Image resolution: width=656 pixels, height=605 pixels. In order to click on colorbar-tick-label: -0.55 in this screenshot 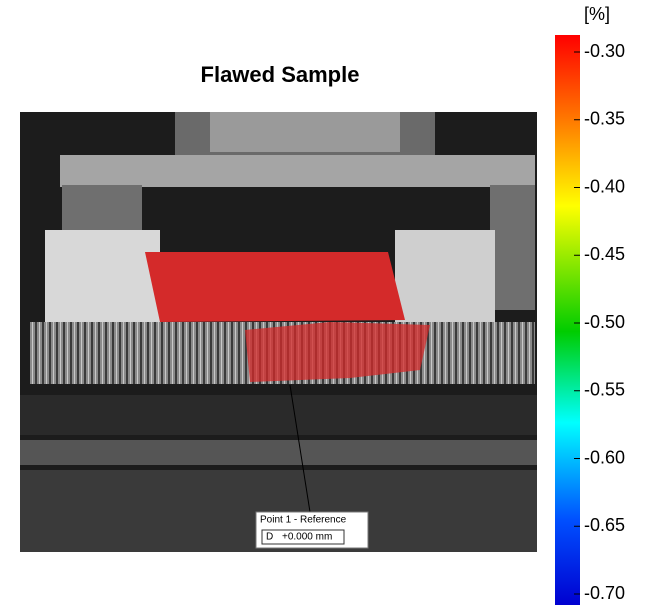, I will do `click(604, 390)`.